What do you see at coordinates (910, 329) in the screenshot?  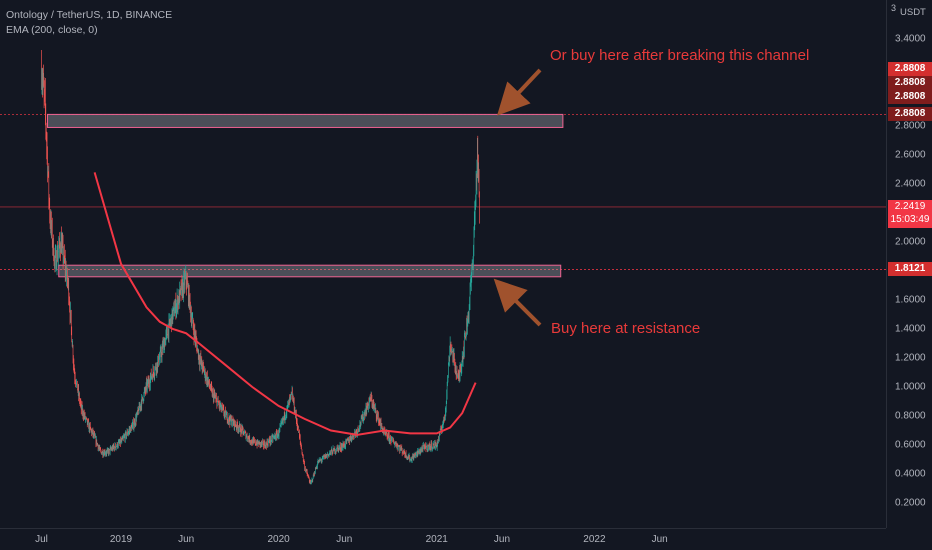 I see `price-tick-label: 1.4000` at bounding box center [910, 329].